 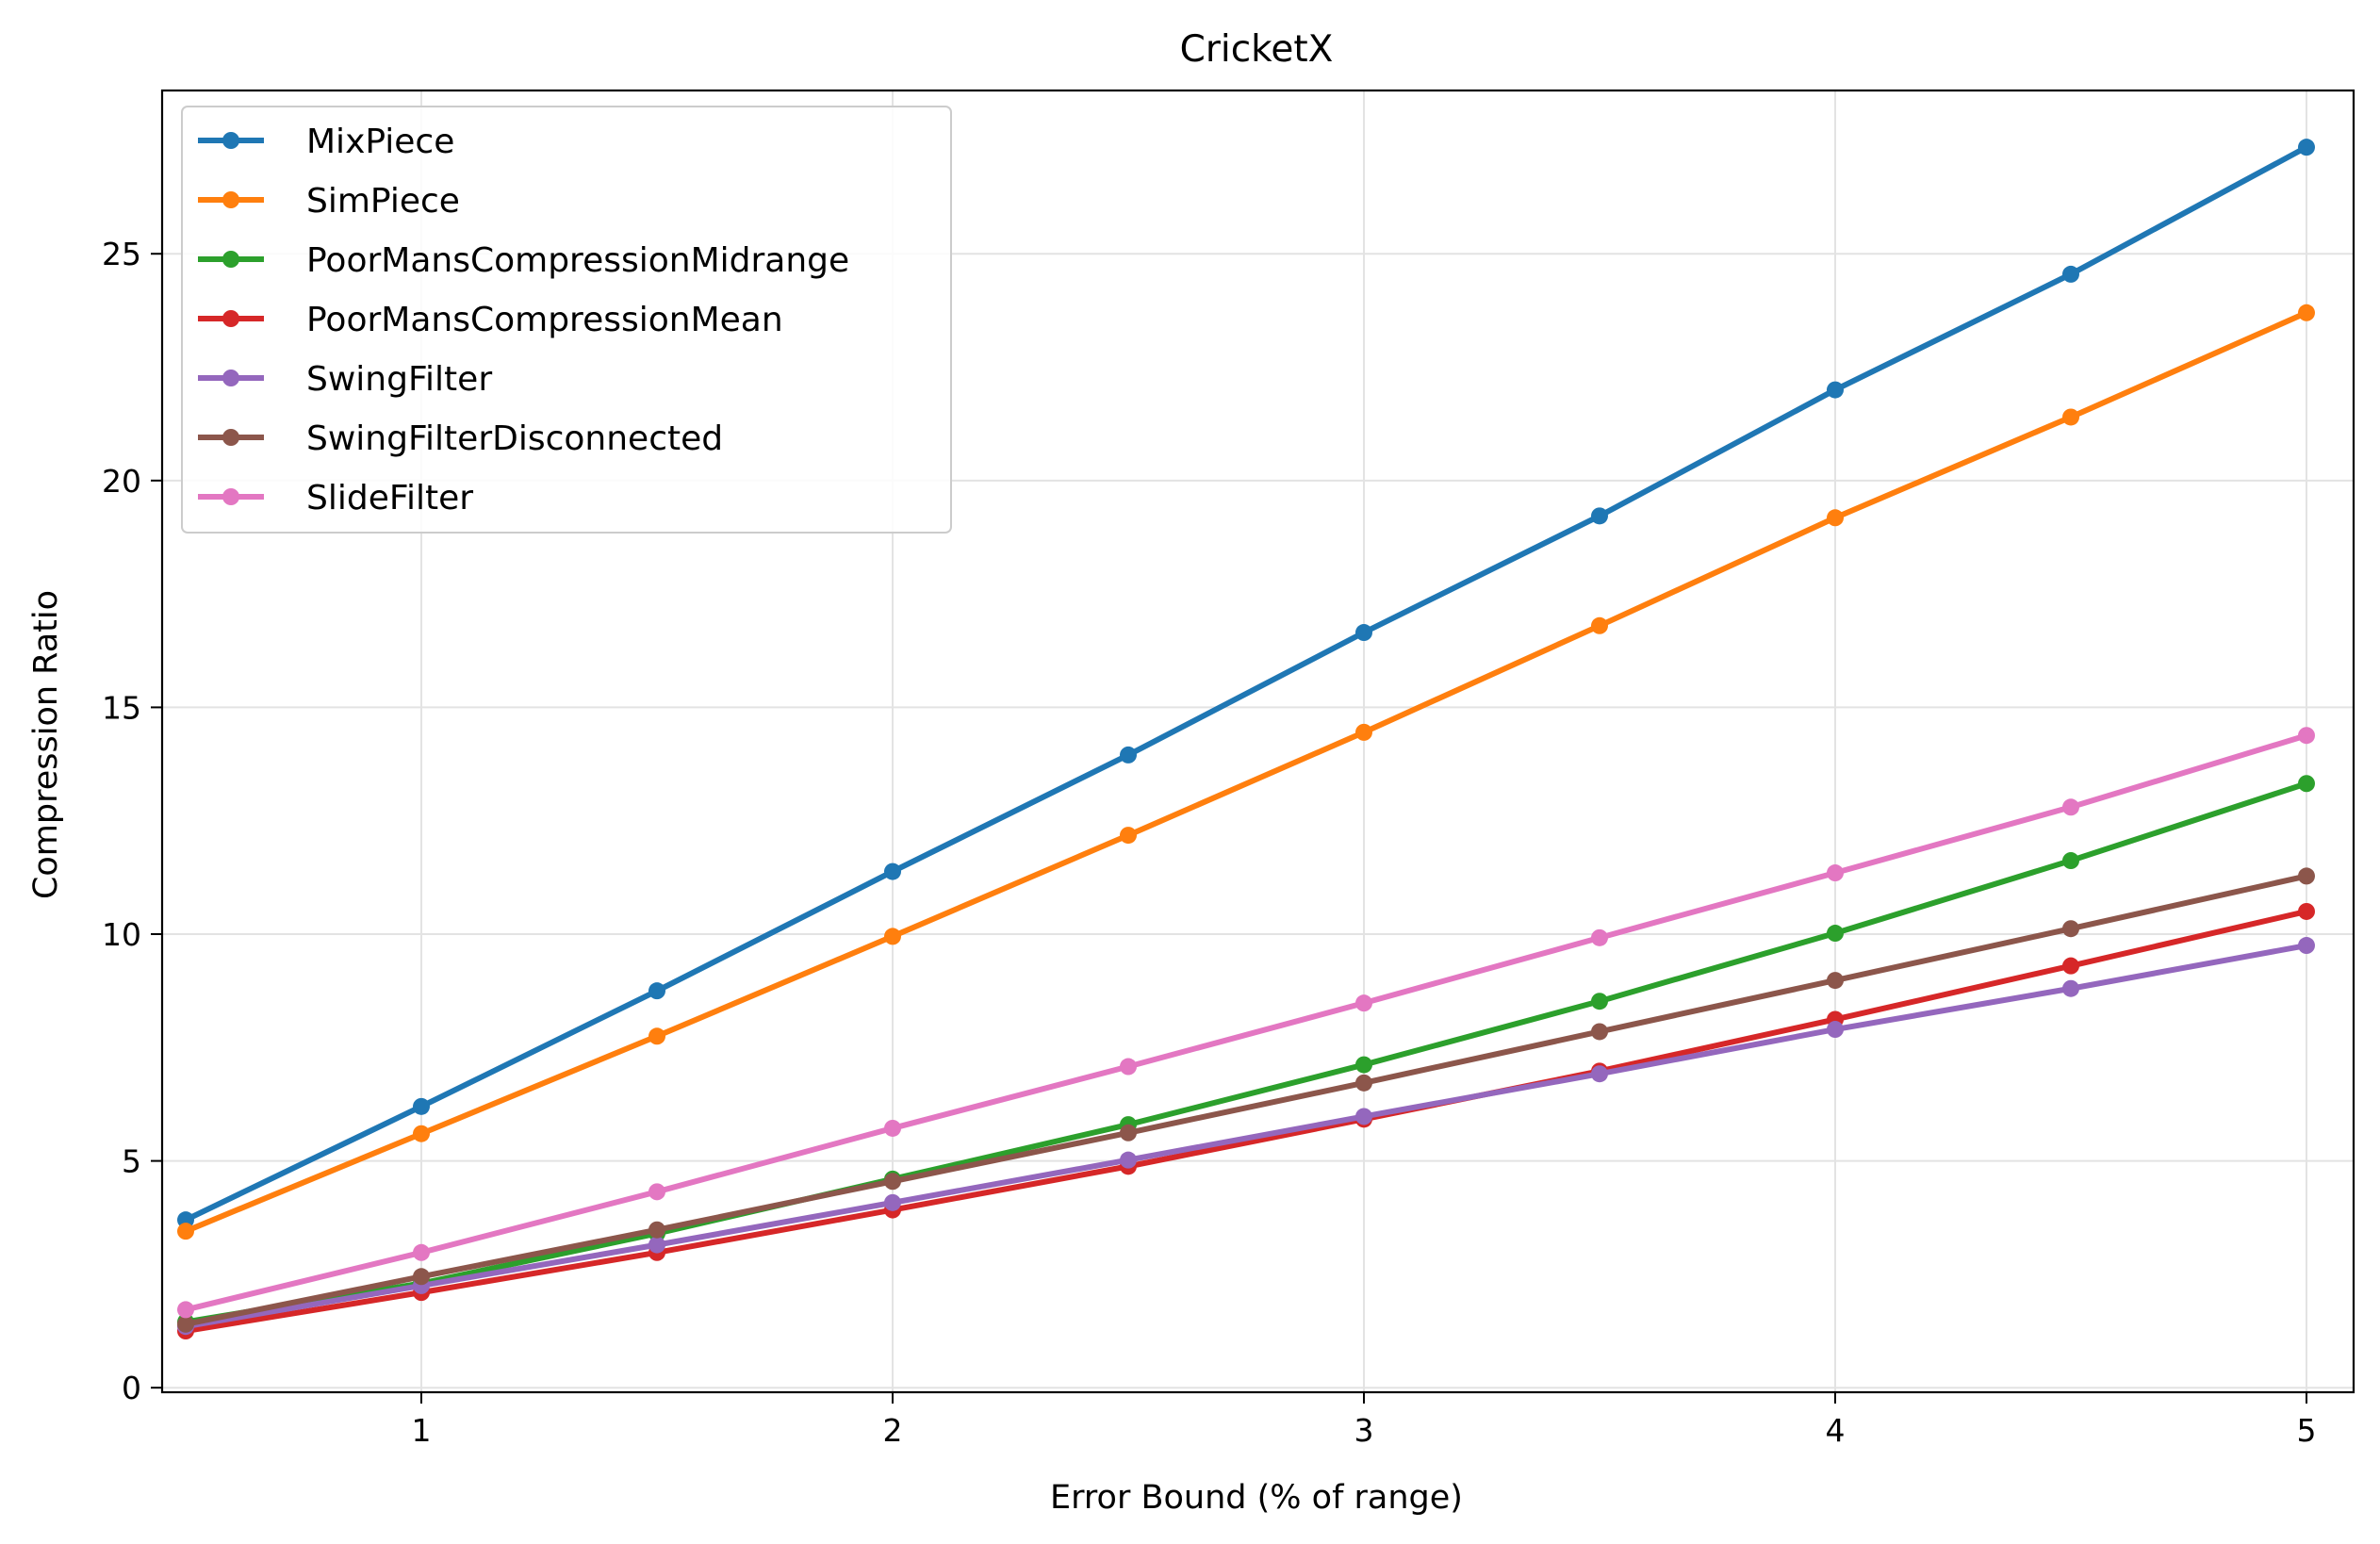 What do you see at coordinates (399, 379) in the screenshot?
I see `legend-label: SwingFilter` at bounding box center [399, 379].